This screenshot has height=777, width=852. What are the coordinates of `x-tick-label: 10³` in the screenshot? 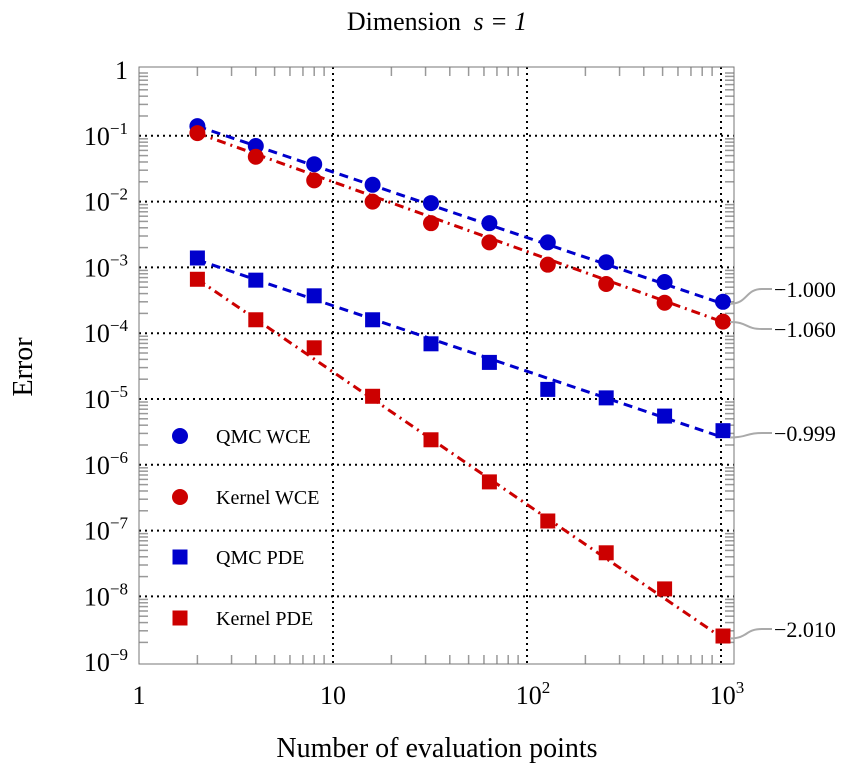 It's located at (727, 694).